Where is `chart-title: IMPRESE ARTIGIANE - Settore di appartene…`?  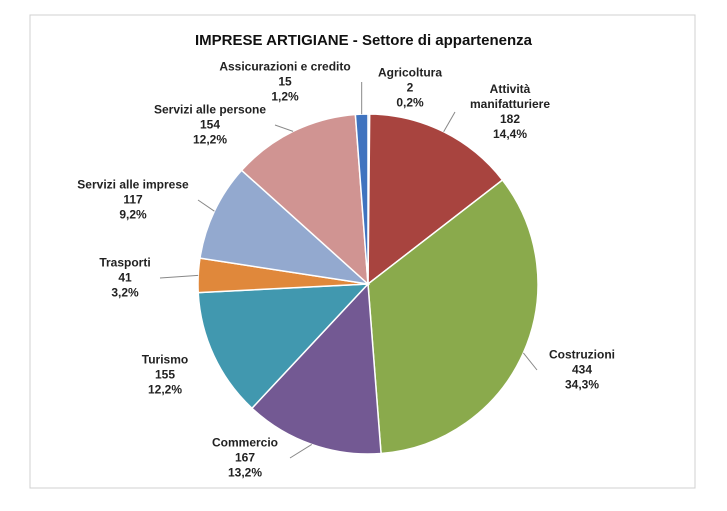 chart-title: IMPRESE ARTIGIANE - Settore di appartene… is located at coordinates (363, 40).